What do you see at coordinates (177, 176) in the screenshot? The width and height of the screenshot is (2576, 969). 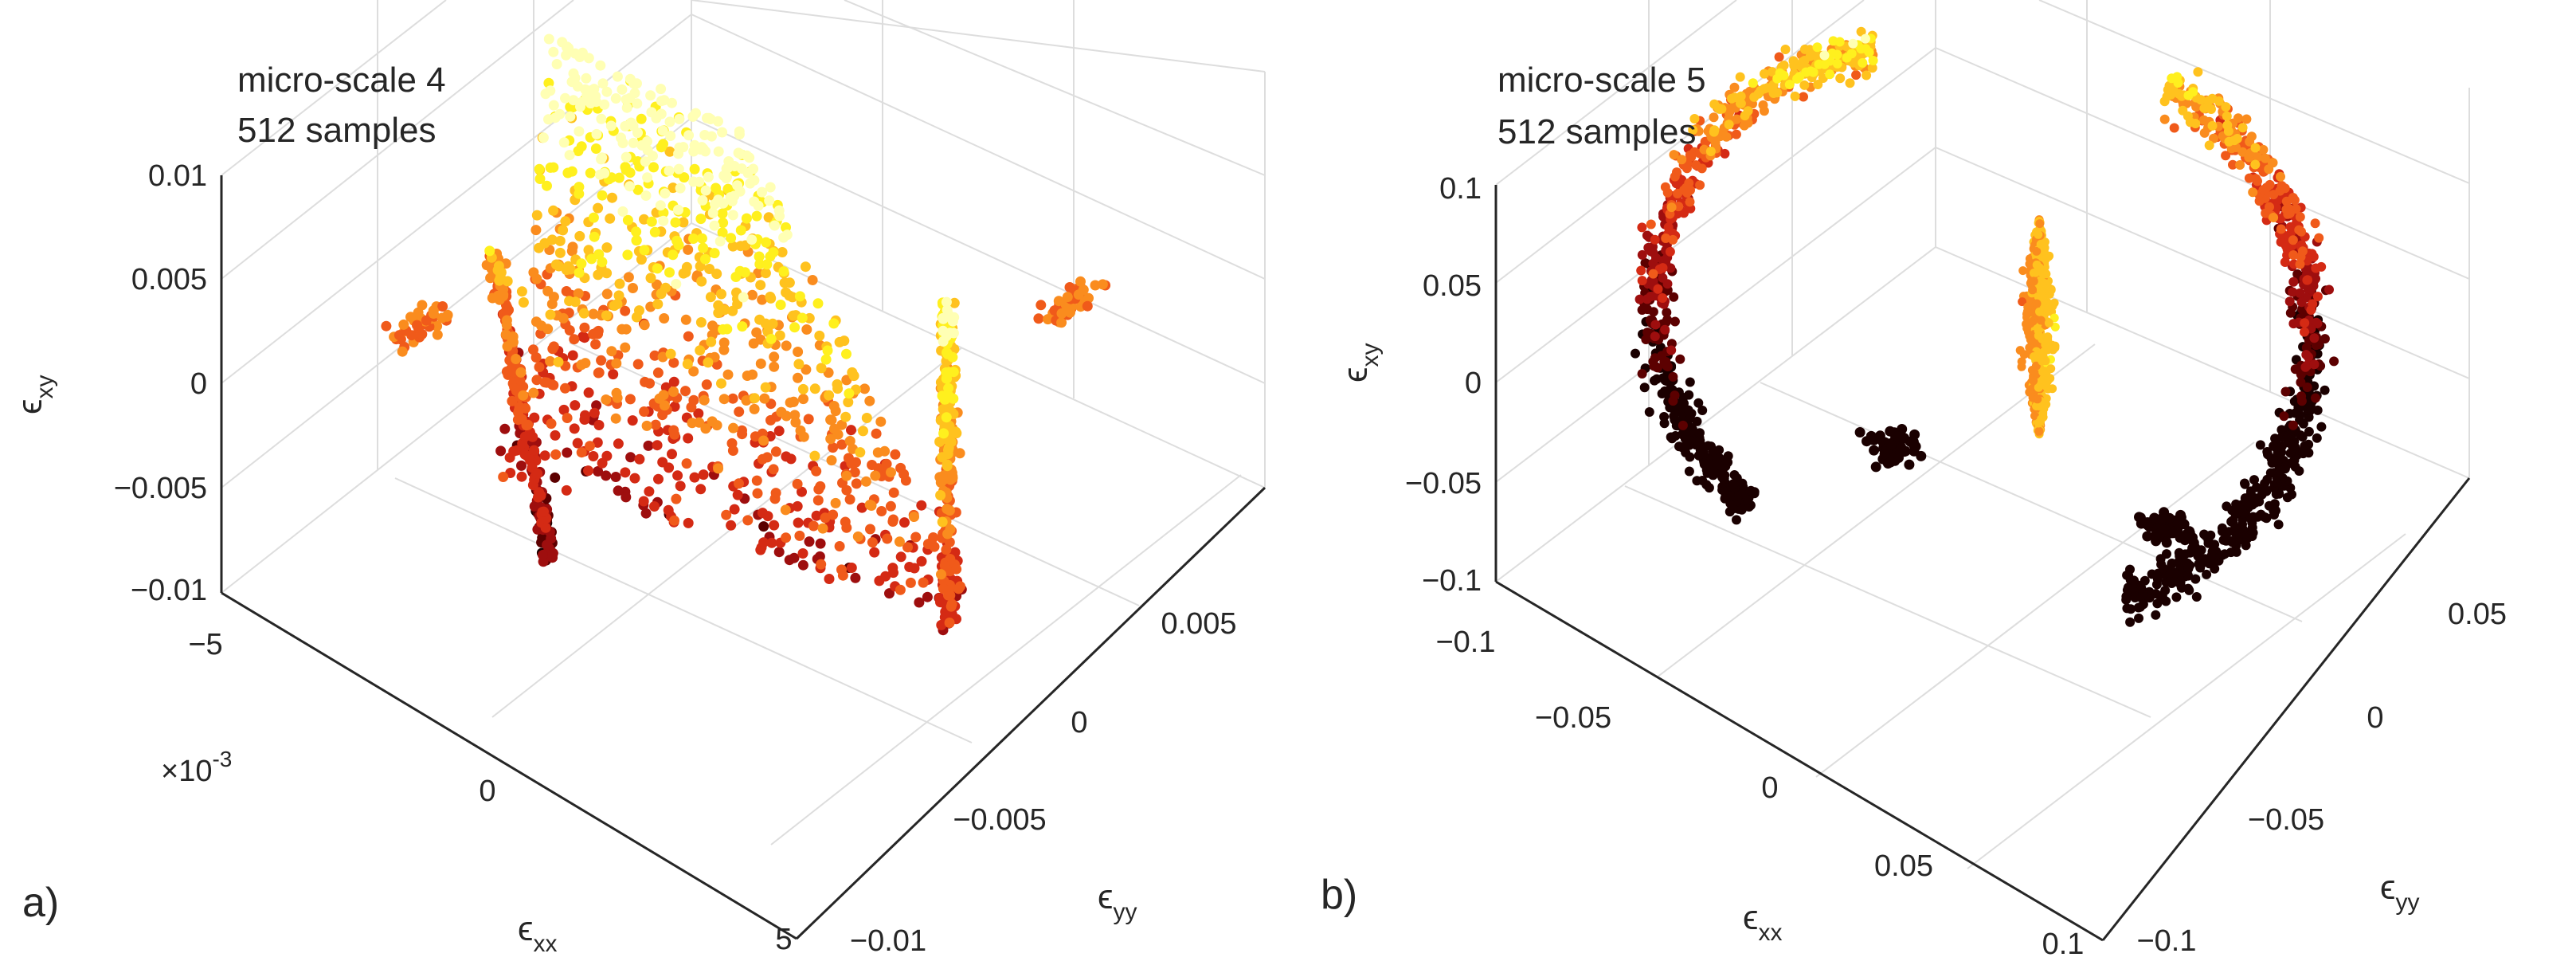 I see `z-tick-label: 0.01` at bounding box center [177, 176].